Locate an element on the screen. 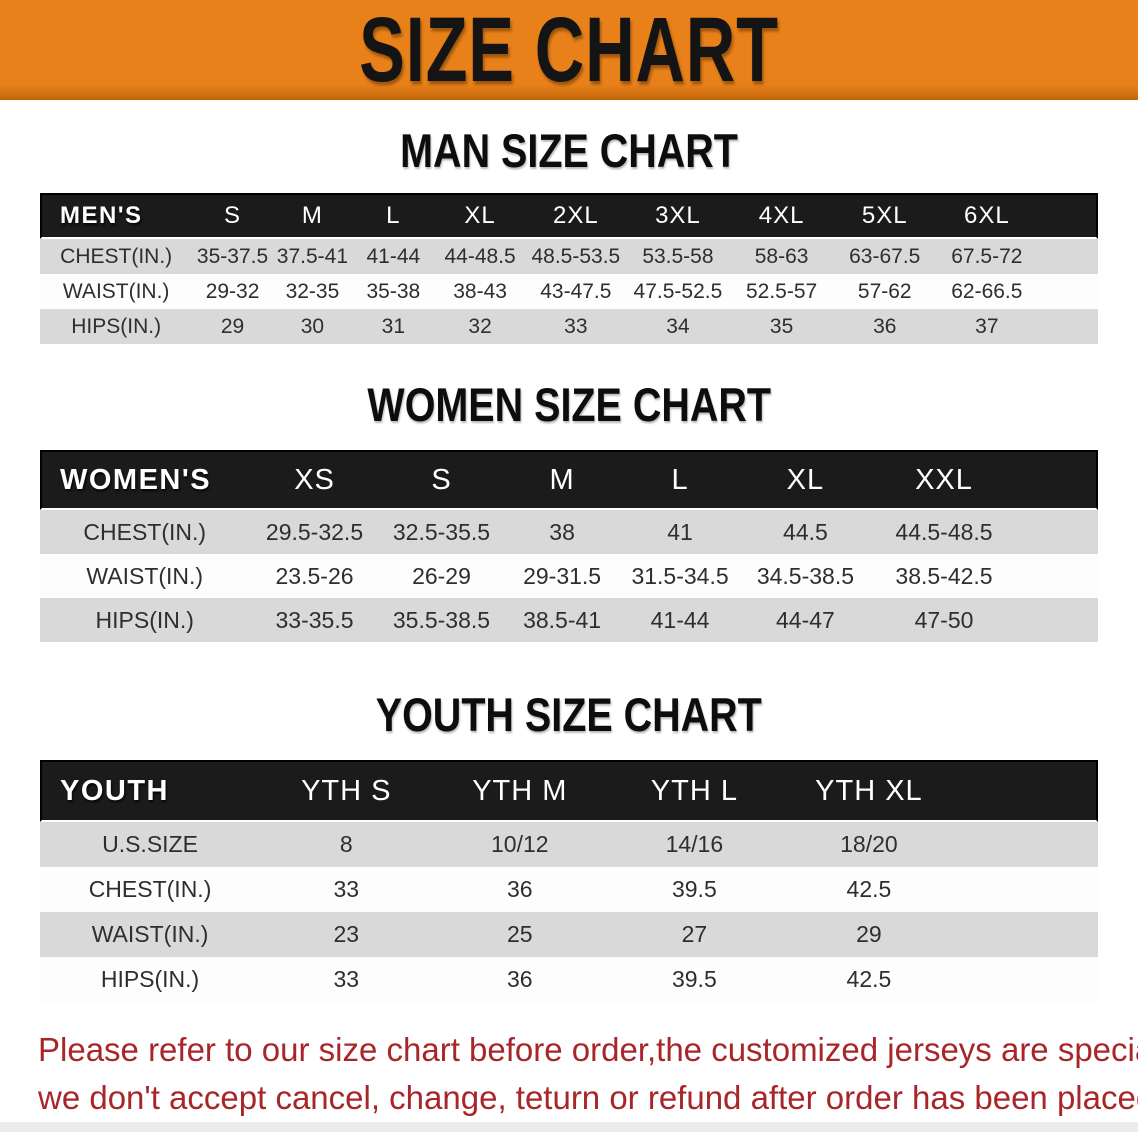 The height and width of the screenshot is (1132, 1138). measurement-cell: 29-32 is located at coordinates (232, 291).